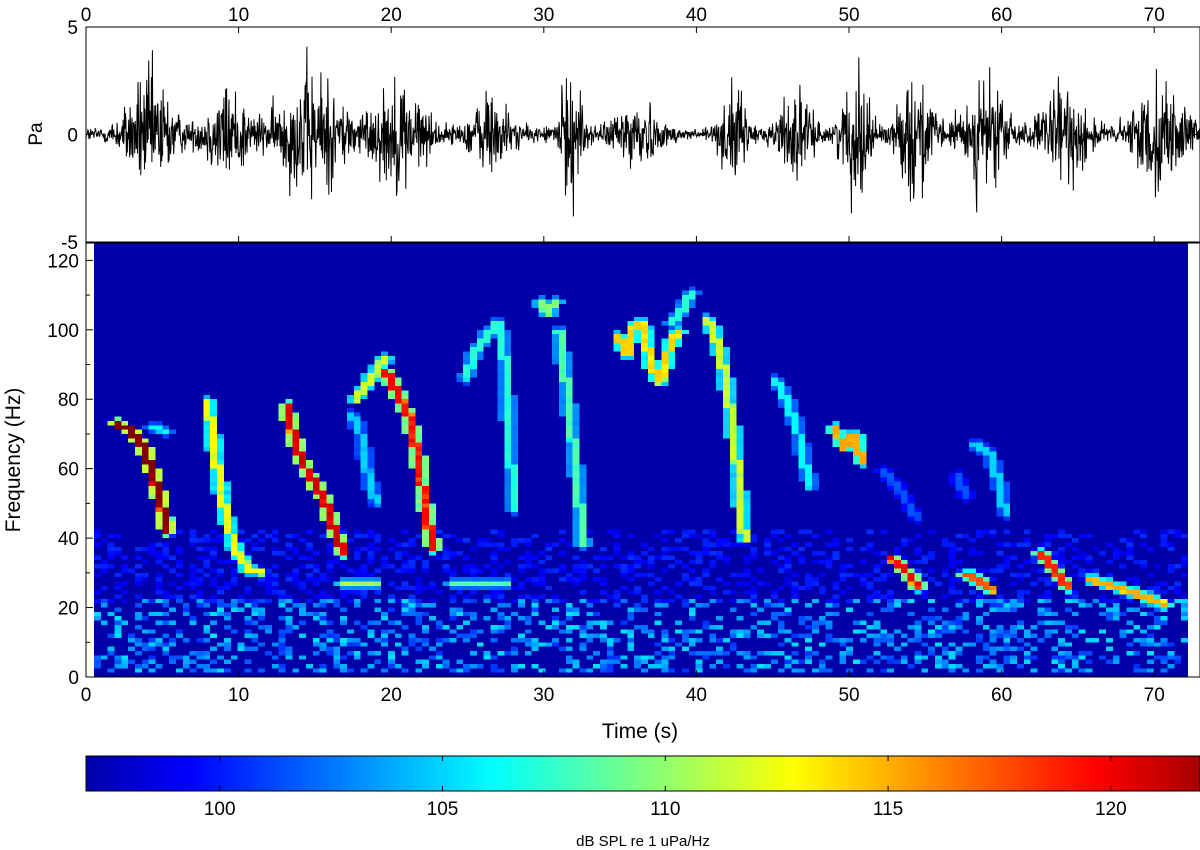 The width and height of the screenshot is (1200, 850). I want to click on waveform-y-label: Pa, so click(36, 134).